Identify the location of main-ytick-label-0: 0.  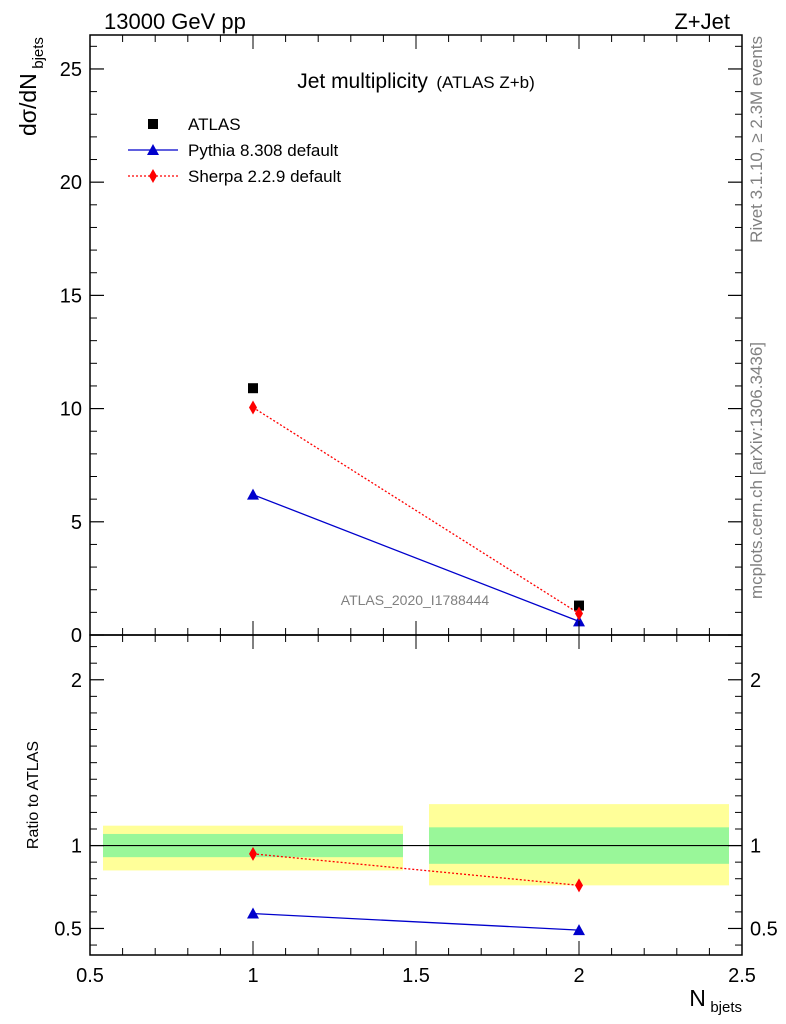
(76, 636).